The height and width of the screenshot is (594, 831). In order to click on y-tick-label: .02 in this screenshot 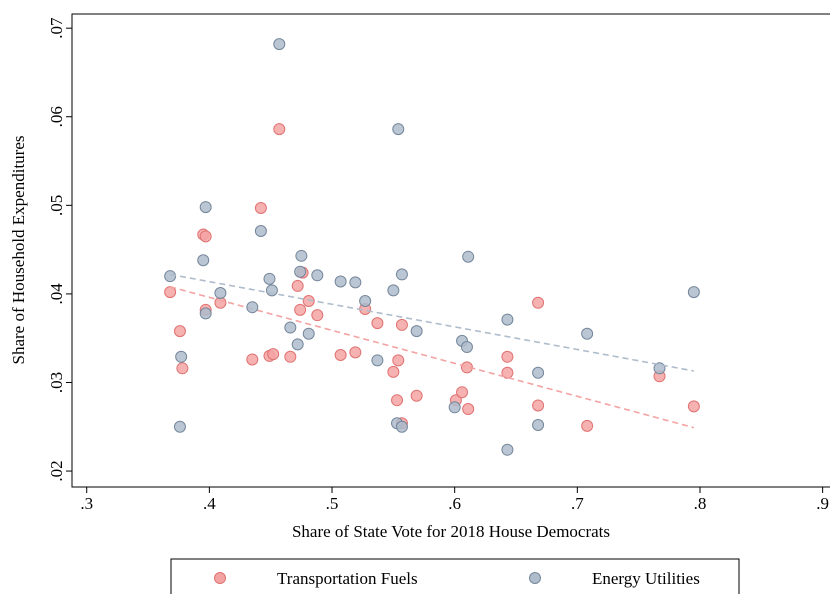, I will do `click(56, 470)`.